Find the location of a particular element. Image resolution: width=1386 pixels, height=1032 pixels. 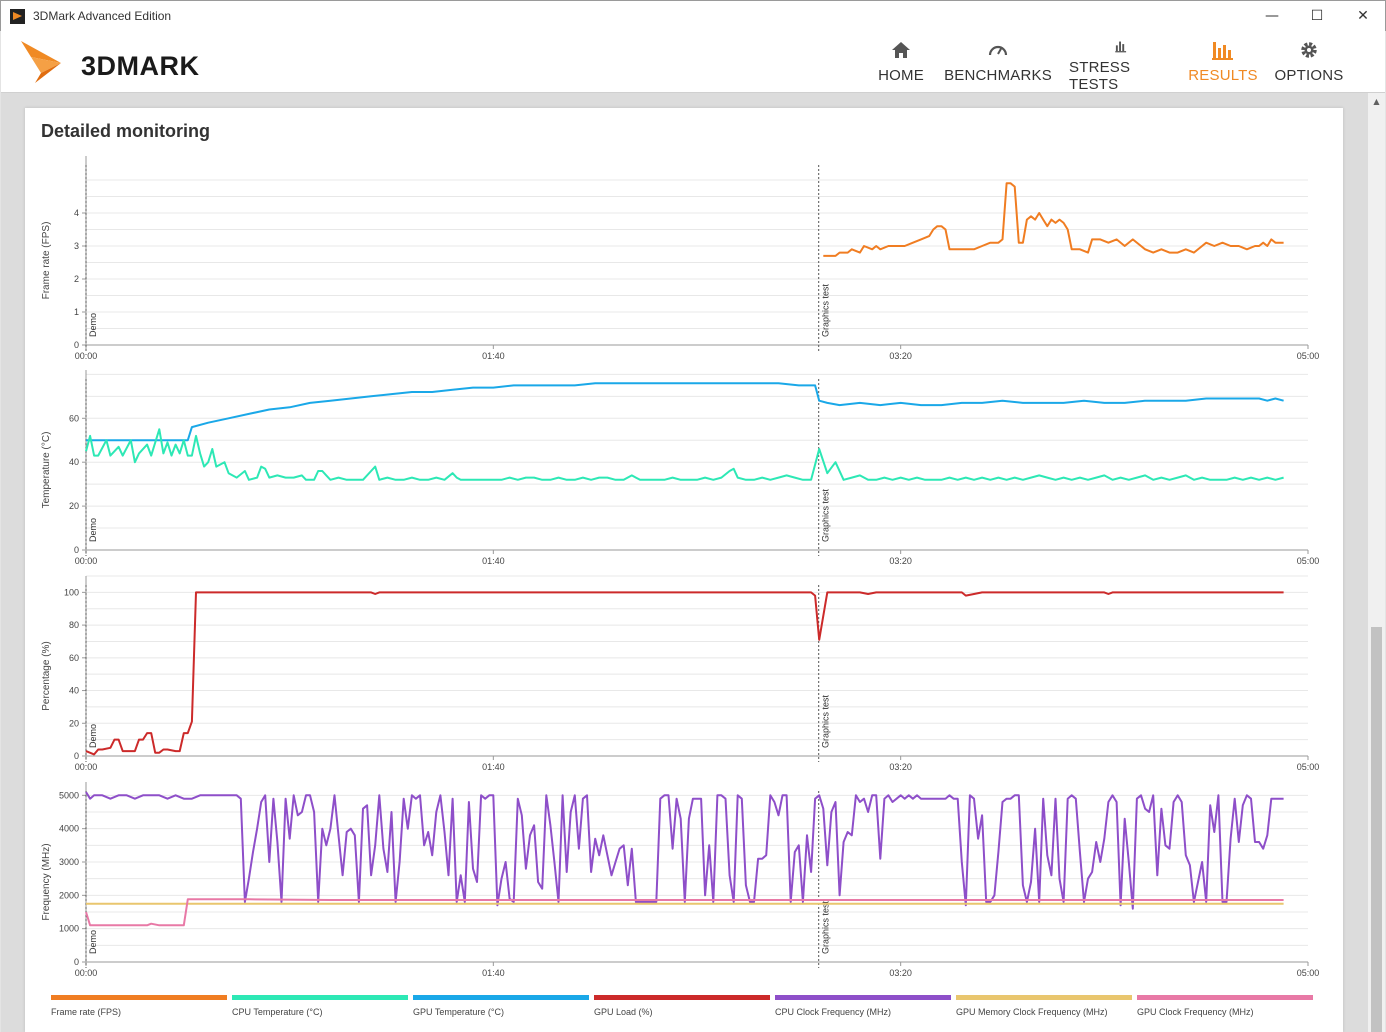

results-icon is located at coordinates (1223, 50).